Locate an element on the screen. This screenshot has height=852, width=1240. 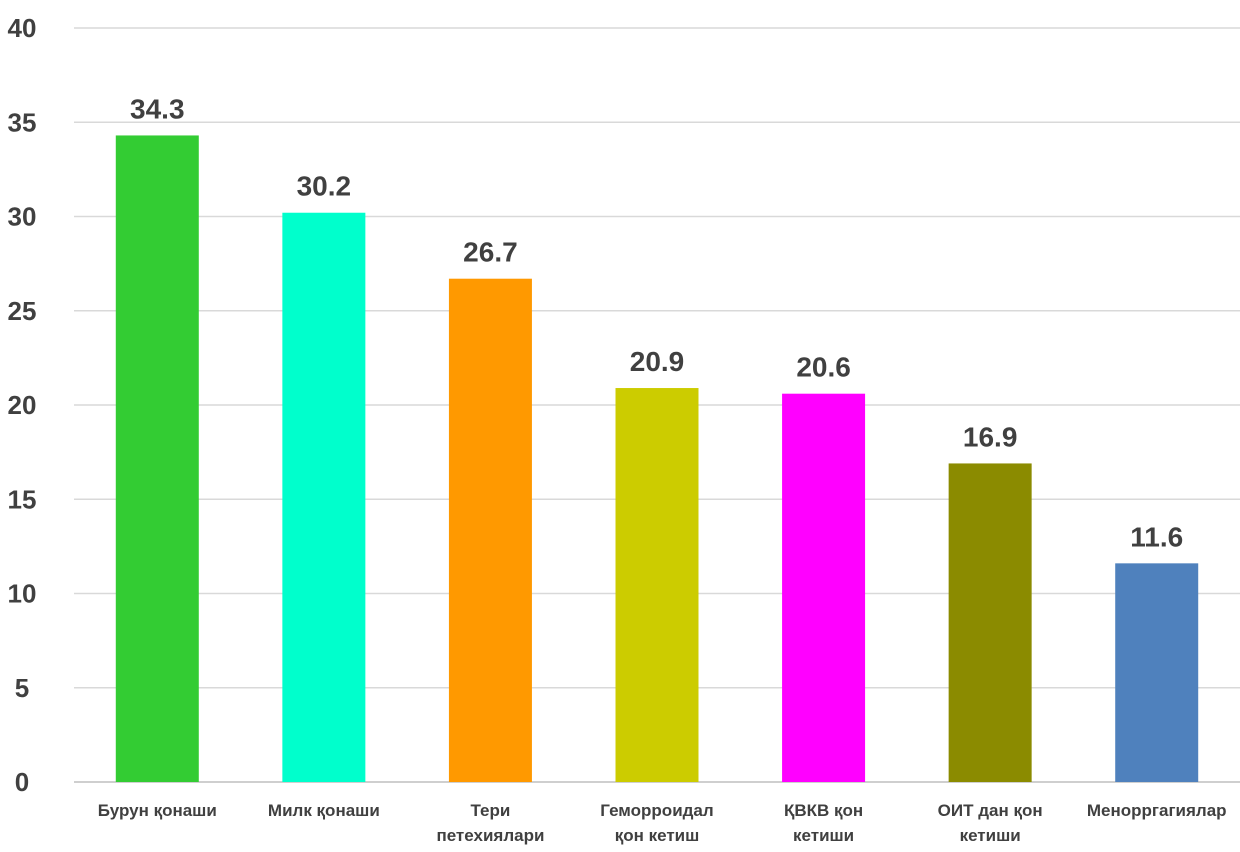
data-label: 20.9 is located at coordinates (657, 361).